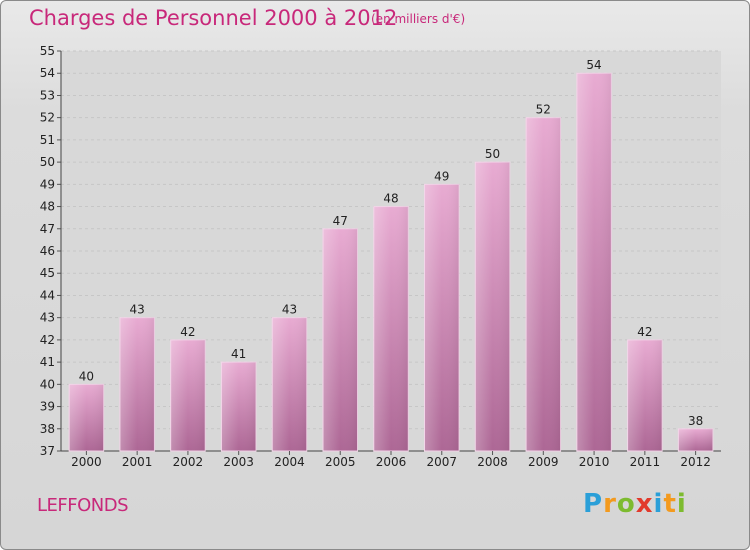  I want to click on y-tick-label: 53, so click(47, 95).